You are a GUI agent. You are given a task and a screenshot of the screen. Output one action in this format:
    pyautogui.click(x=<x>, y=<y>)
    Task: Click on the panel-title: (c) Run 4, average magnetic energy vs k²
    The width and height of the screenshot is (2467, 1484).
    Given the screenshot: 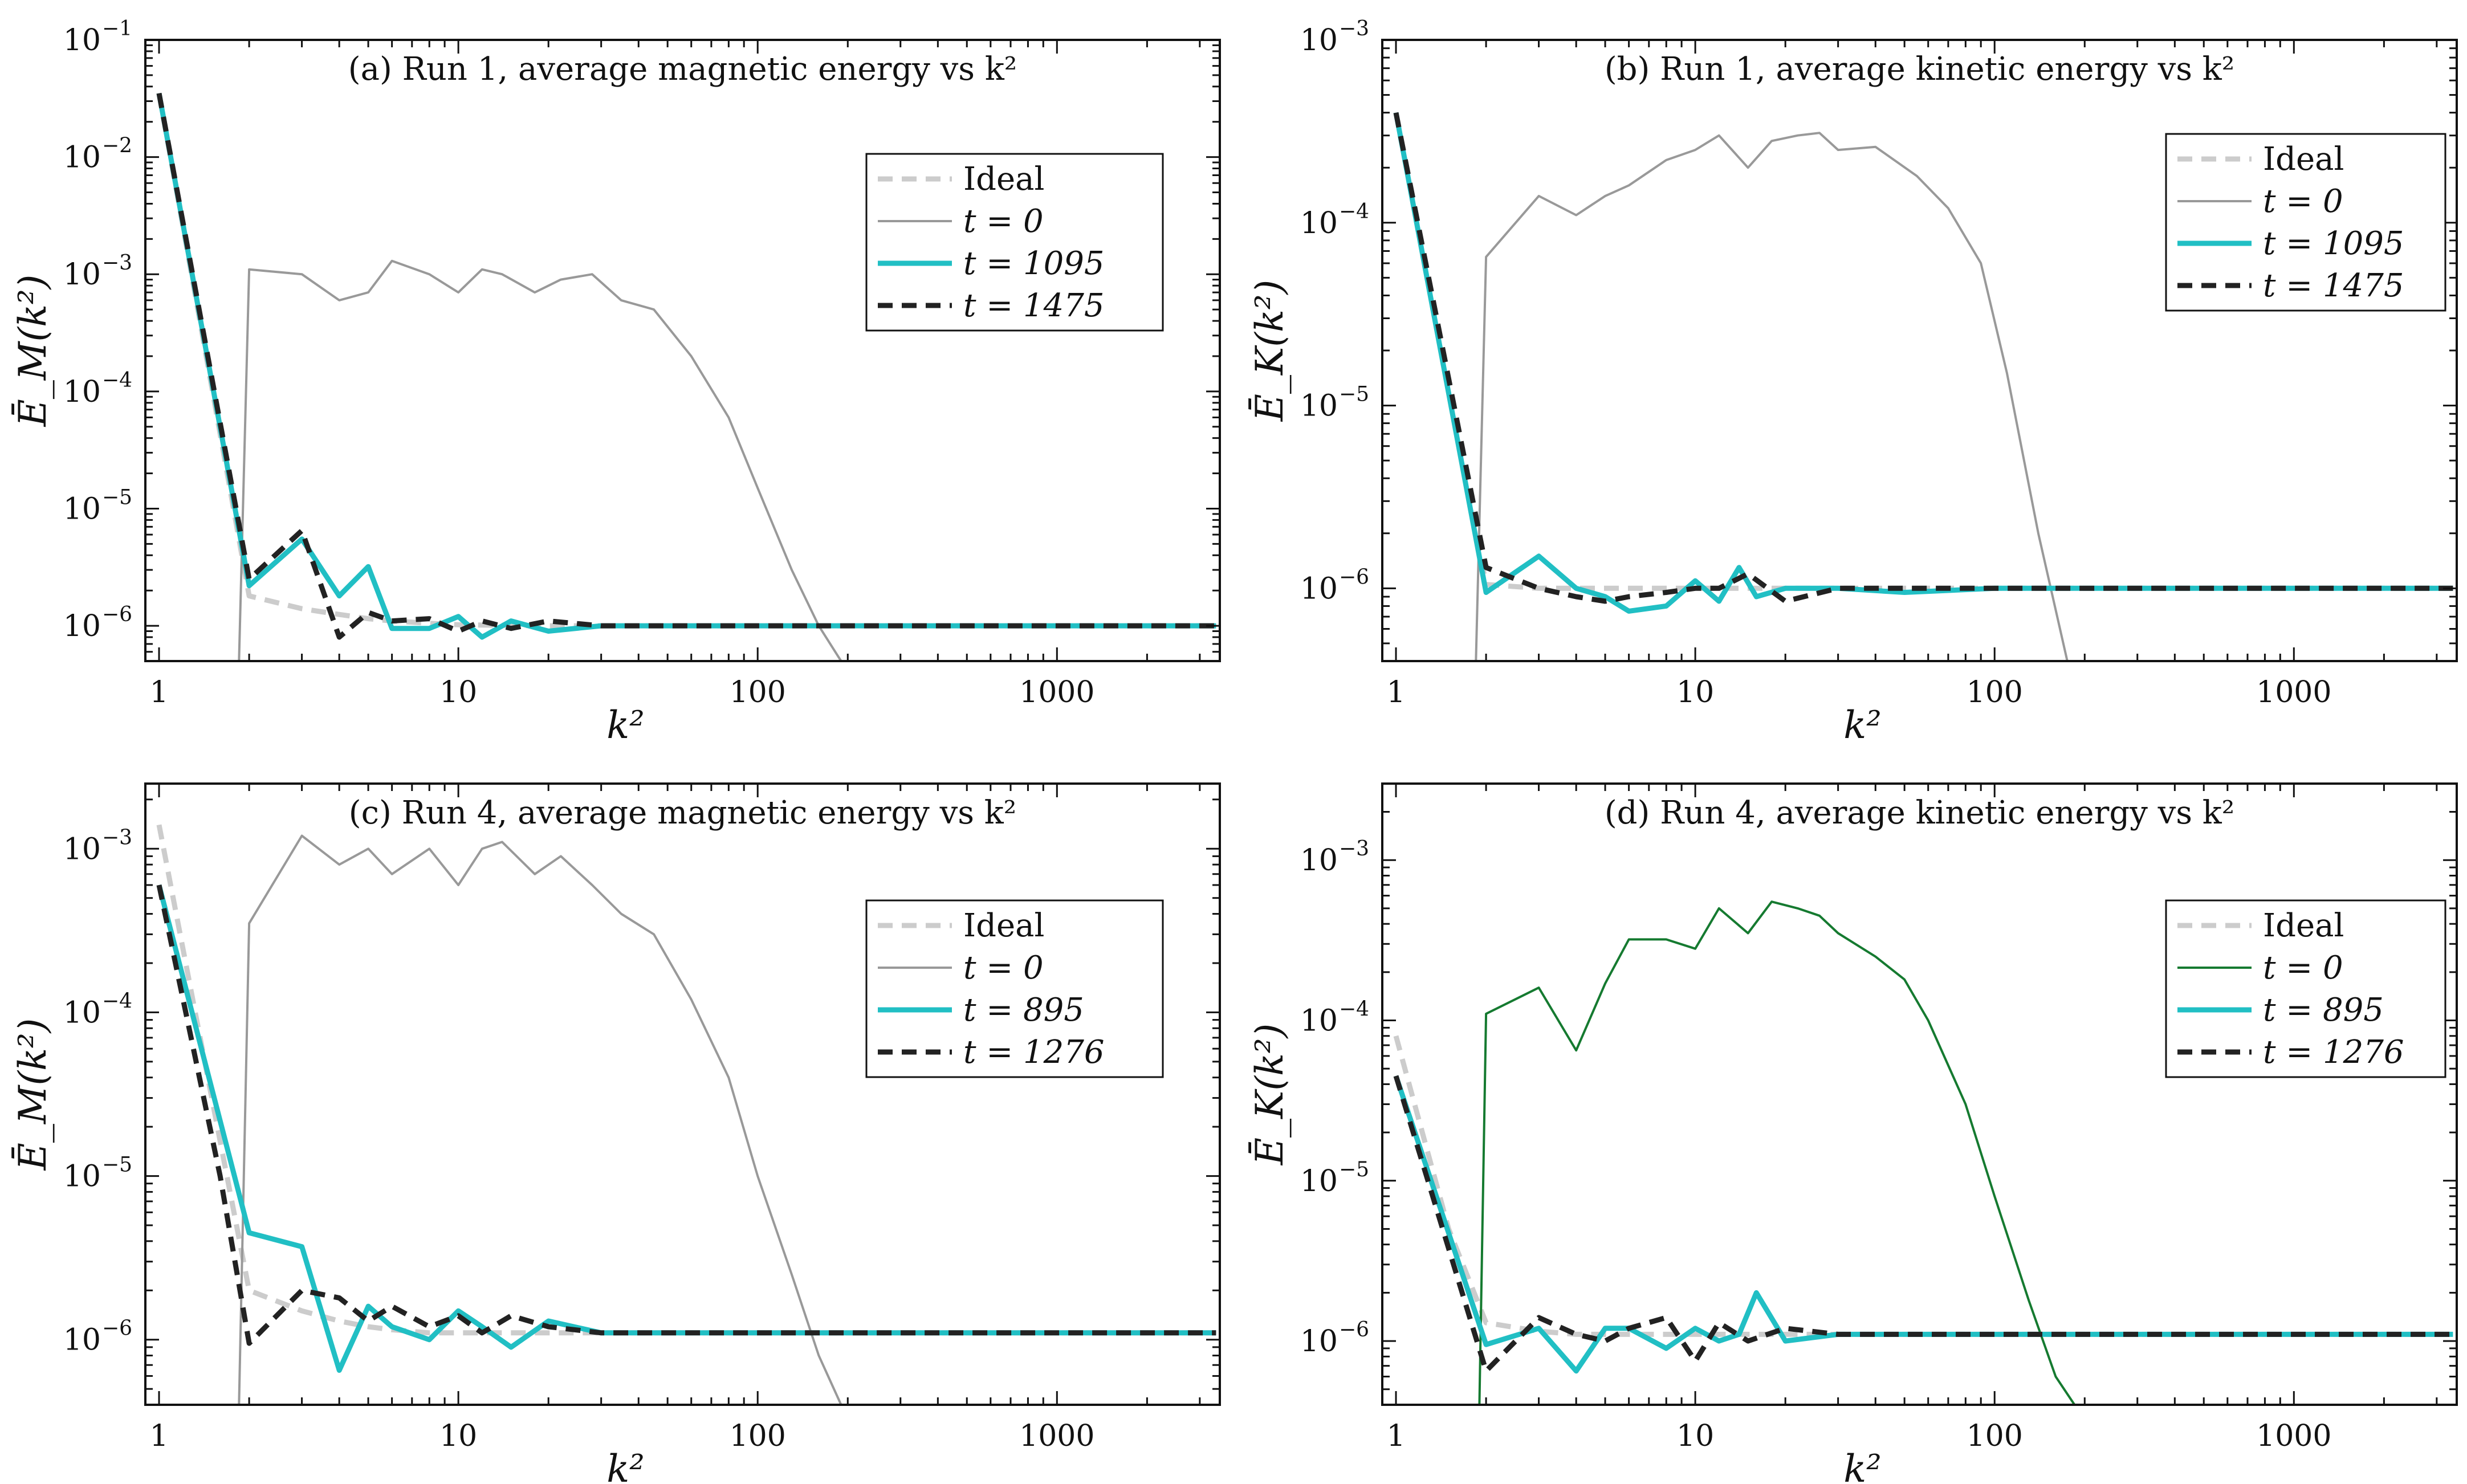 What is the action you would take?
    pyautogui.click(x=682, y=812)
    